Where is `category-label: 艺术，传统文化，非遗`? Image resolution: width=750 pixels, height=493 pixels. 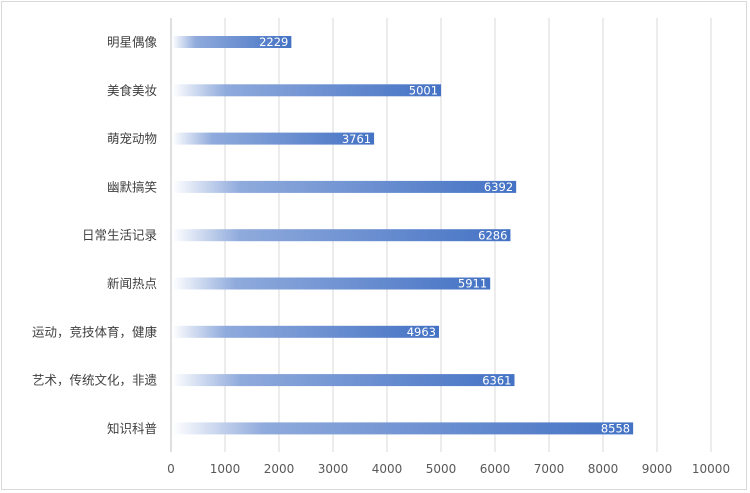
category-label: 艺术，传统文化，非遗 is located at coordinates (95, 380).